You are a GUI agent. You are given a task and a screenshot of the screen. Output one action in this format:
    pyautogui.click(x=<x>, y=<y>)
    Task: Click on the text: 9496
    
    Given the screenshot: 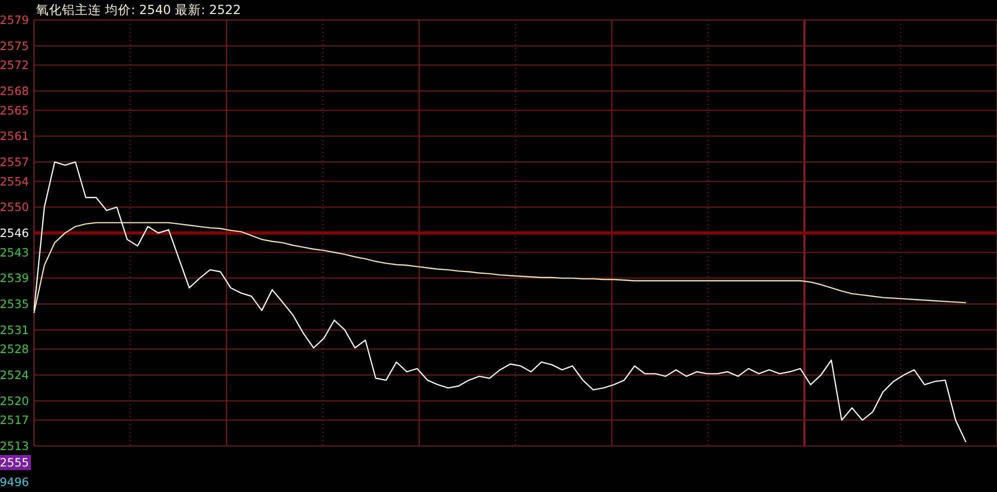 What is the action you would take?
    pyautogui.click(x=14, y=482)
    